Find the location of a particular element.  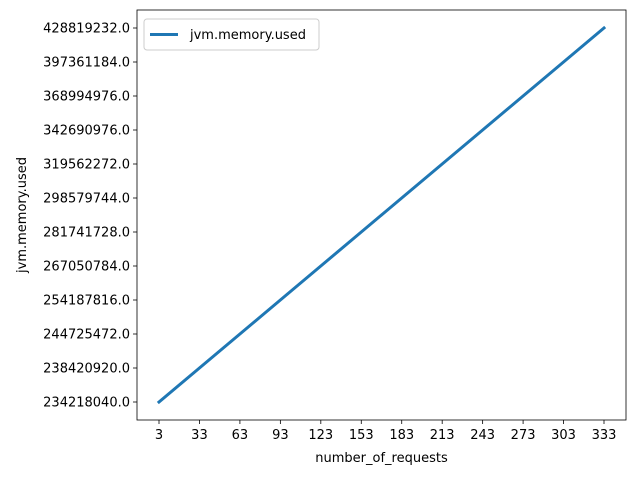

x-tick-label: 333 is located at coordinates (604, 435).